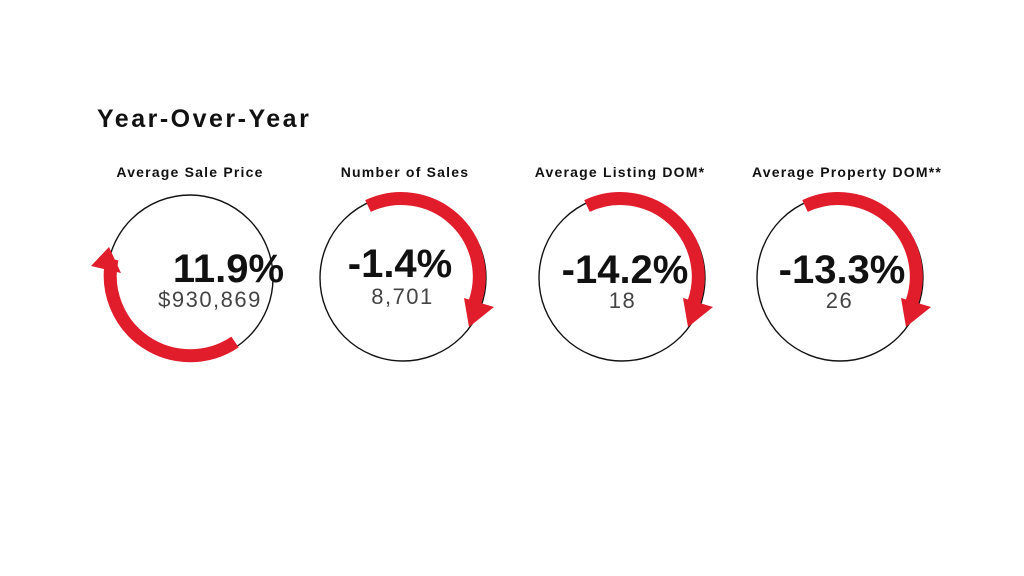  I want to click on metric-average-sale-price: Average Sale Price 11.9% $930,869, so click(190, 270).